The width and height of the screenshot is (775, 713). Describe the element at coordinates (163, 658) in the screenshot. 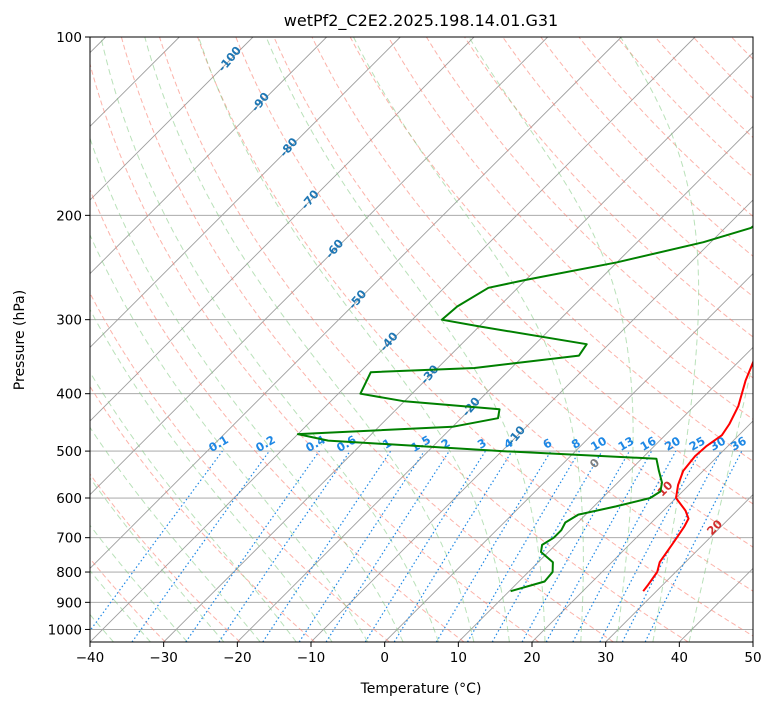

I see `x-tick-label: −30` at that location.